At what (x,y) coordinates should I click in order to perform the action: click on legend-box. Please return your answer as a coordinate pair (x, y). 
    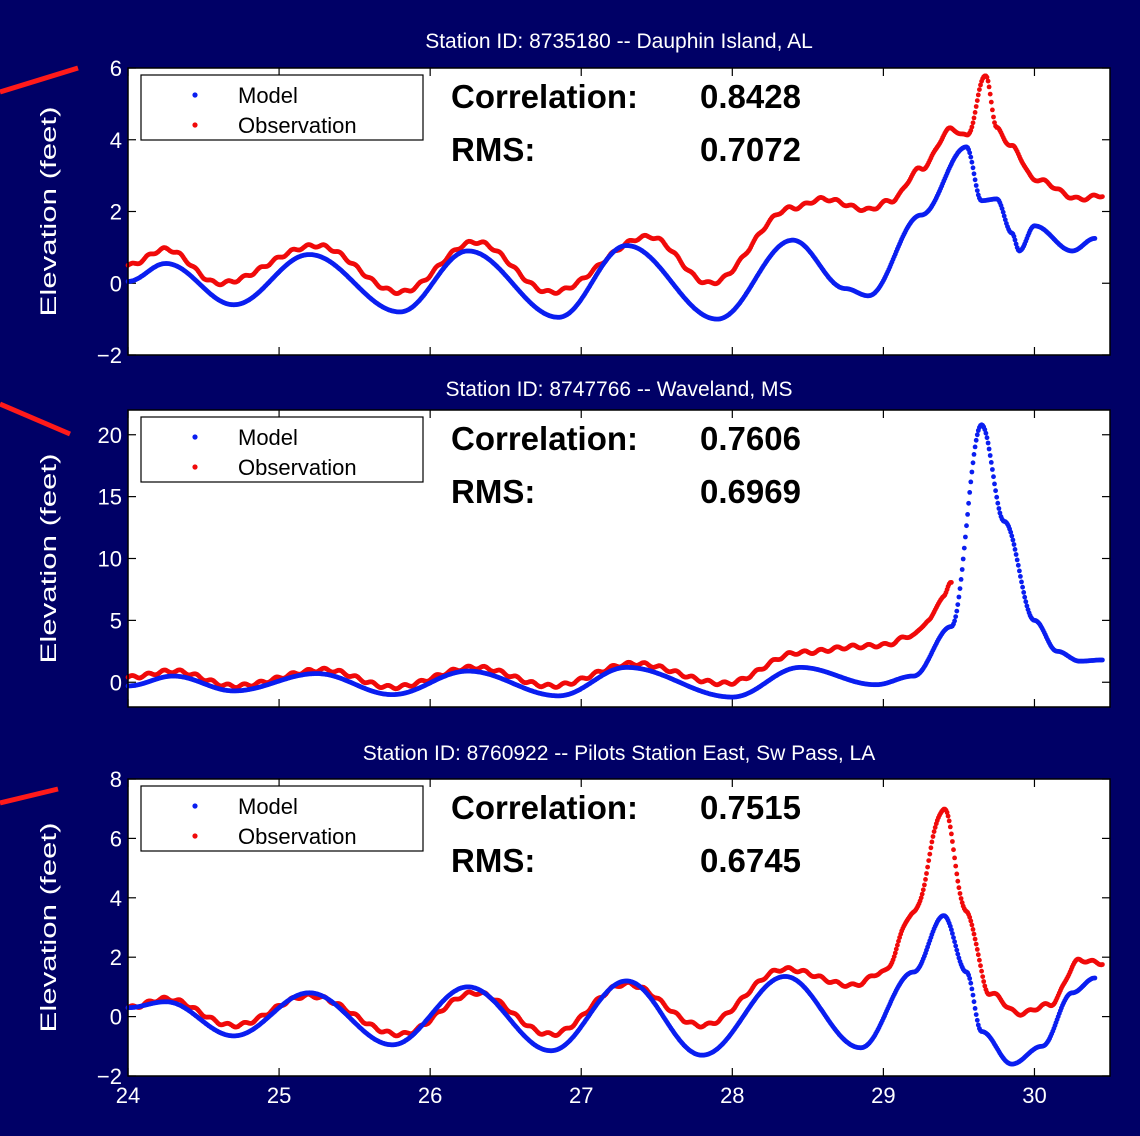
    Looking at the image, I should click on (282, 107).